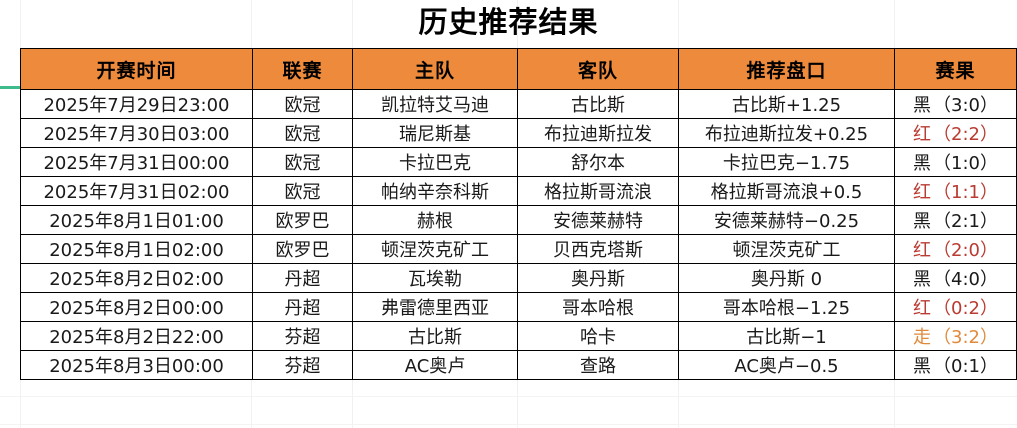 The height and width of the screenshot is (428, 1017). Describe the element at coordinates (136, 336) in the screenshot. I see `cell-time: 2025年8月2日22:00` at that location.